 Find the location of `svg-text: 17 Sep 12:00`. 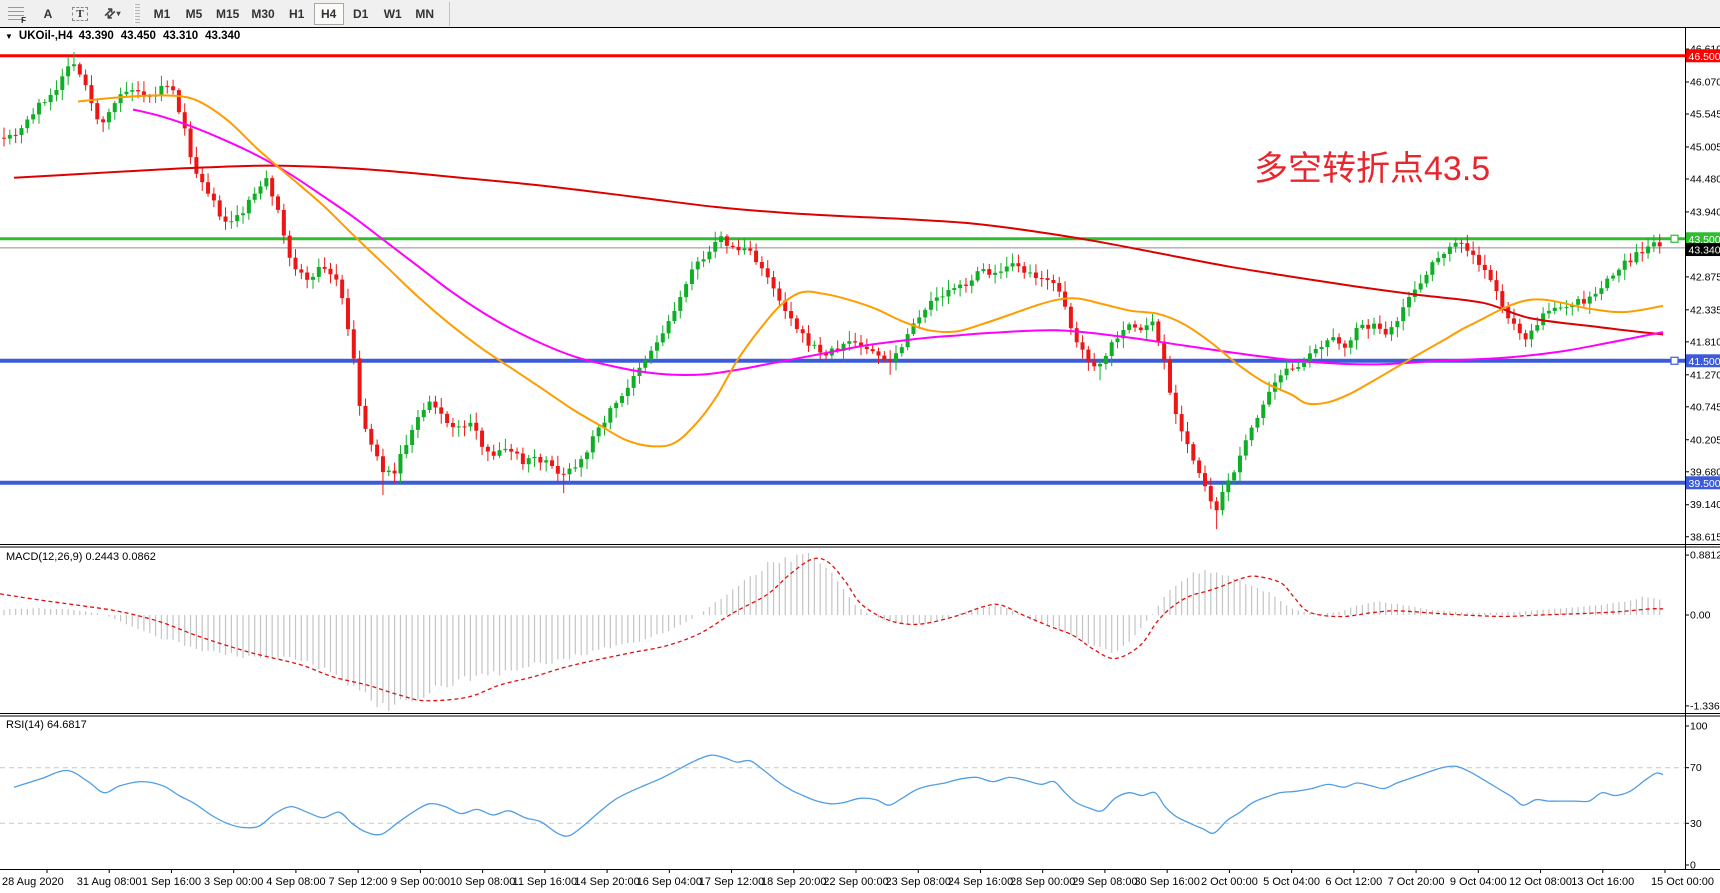

svg-text: 17 Sep 12:00 is located at coordinates (731, 882).